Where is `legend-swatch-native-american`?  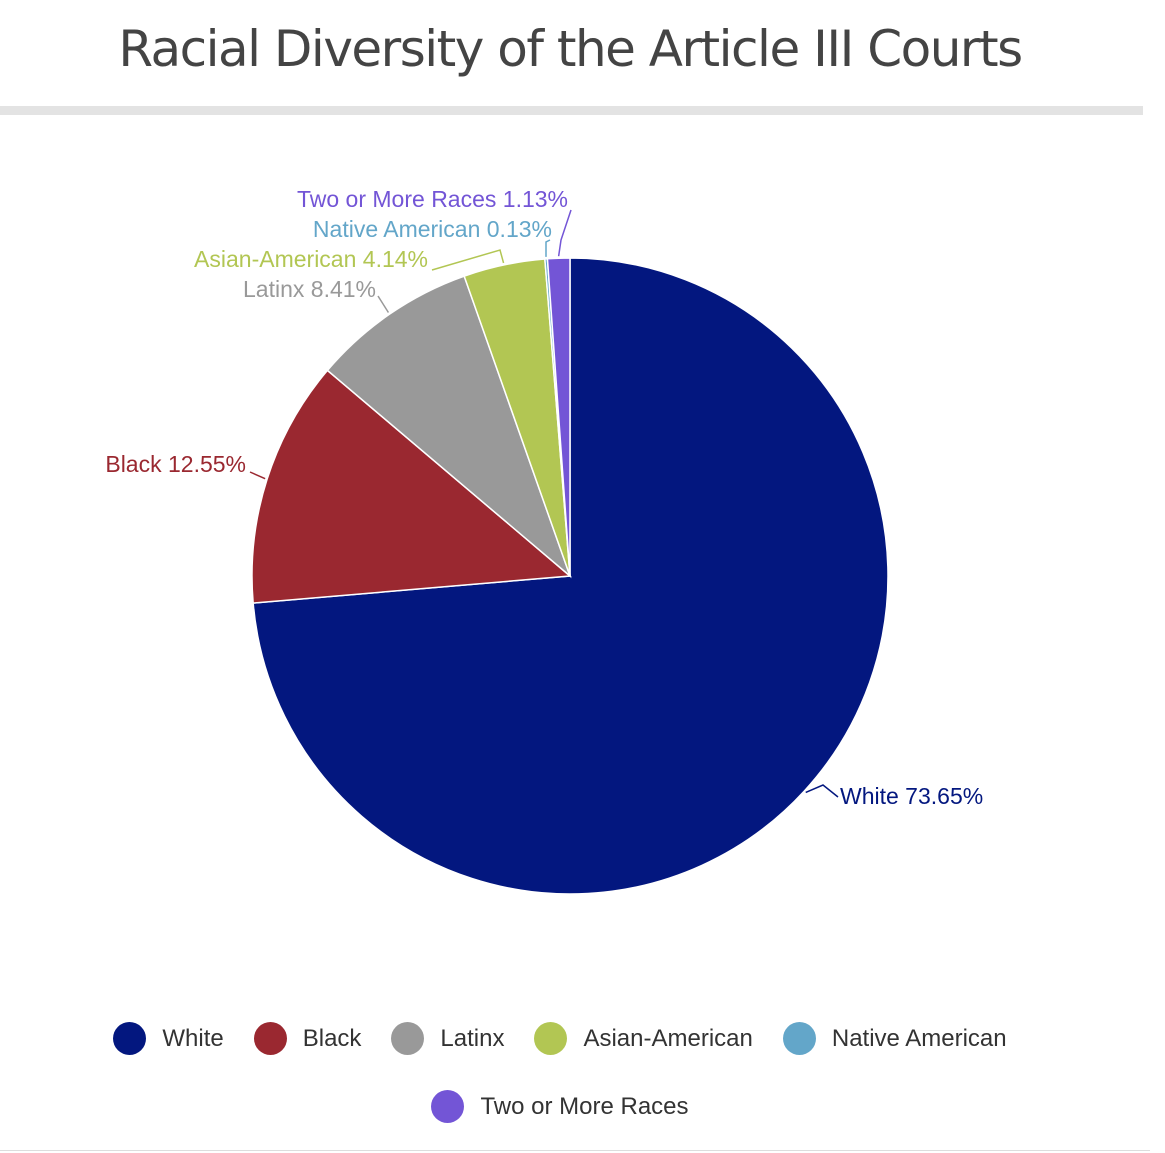 legend-swatch-native-american is located at coordinates (799, 1038).